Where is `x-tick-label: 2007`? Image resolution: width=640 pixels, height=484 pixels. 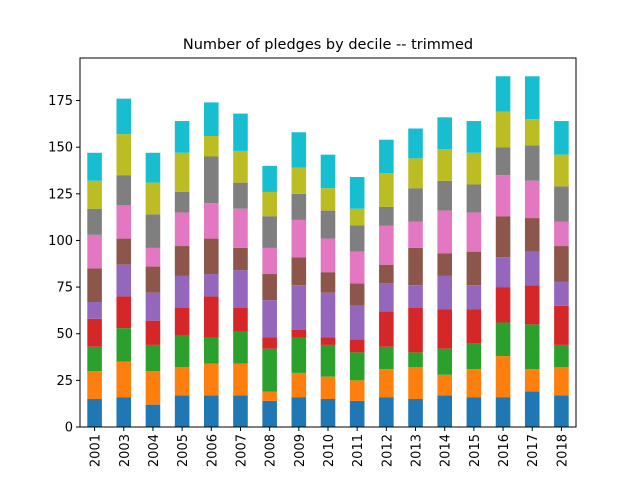
x-tick-label: 2007 is located at coordinates (241, 450).